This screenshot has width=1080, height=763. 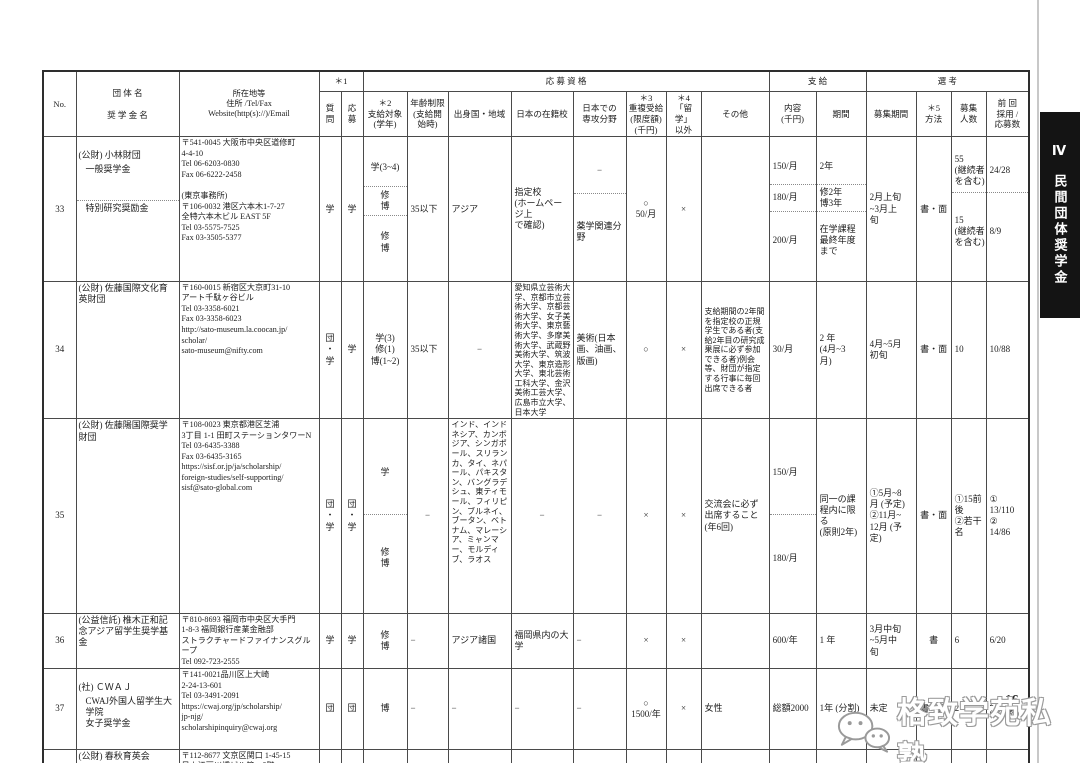 I want to click on col-header-no: No., so click(x=59, y=104).